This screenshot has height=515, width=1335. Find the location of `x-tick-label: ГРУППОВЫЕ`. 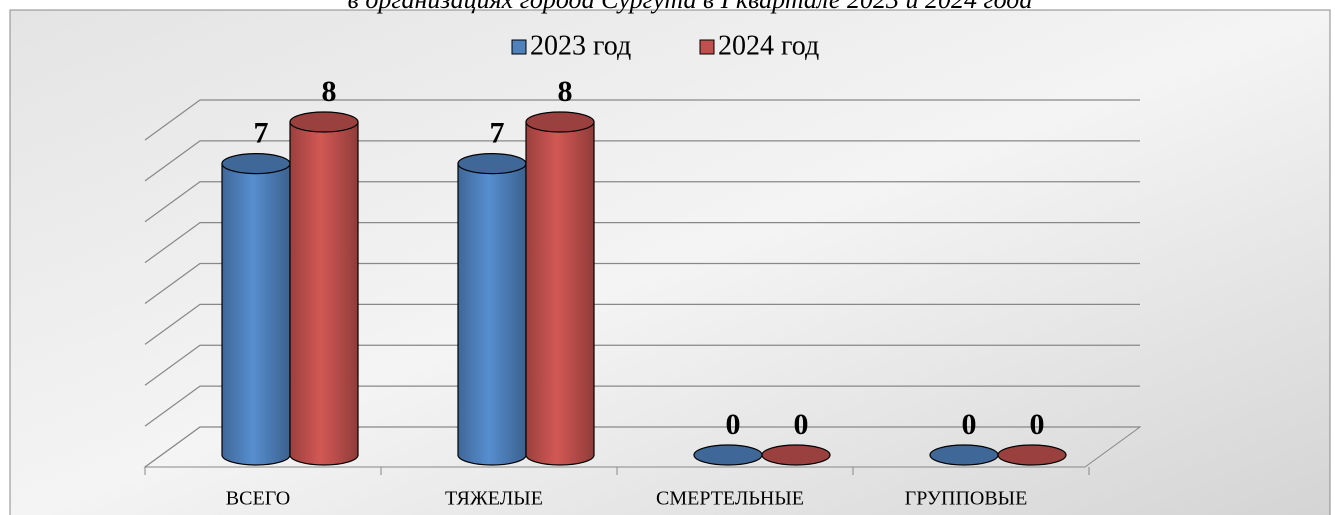

x-tick-label: ГРУППОВЫЕ is located at coordinates (966, 499).